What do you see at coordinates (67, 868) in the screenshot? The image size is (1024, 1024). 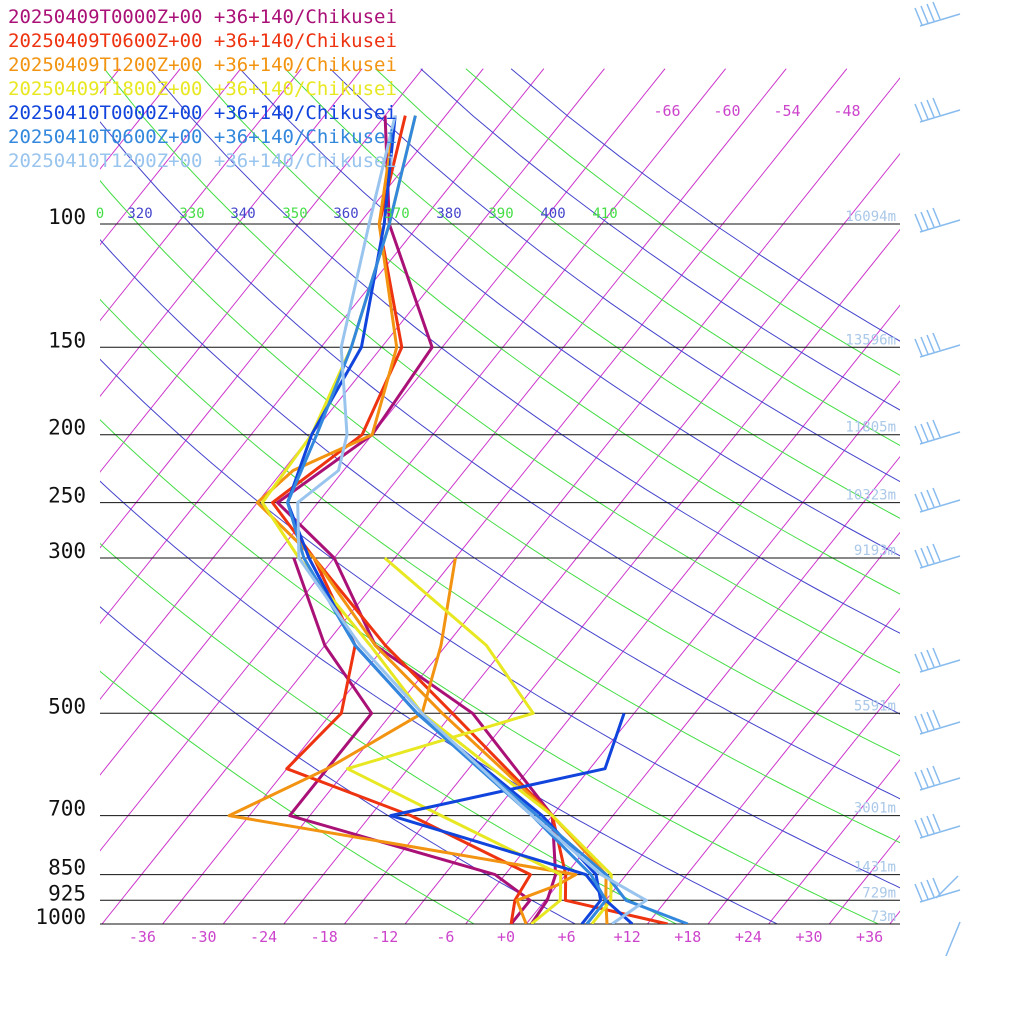 I see `pressure-label: 850` at bounding box center [67, 868].